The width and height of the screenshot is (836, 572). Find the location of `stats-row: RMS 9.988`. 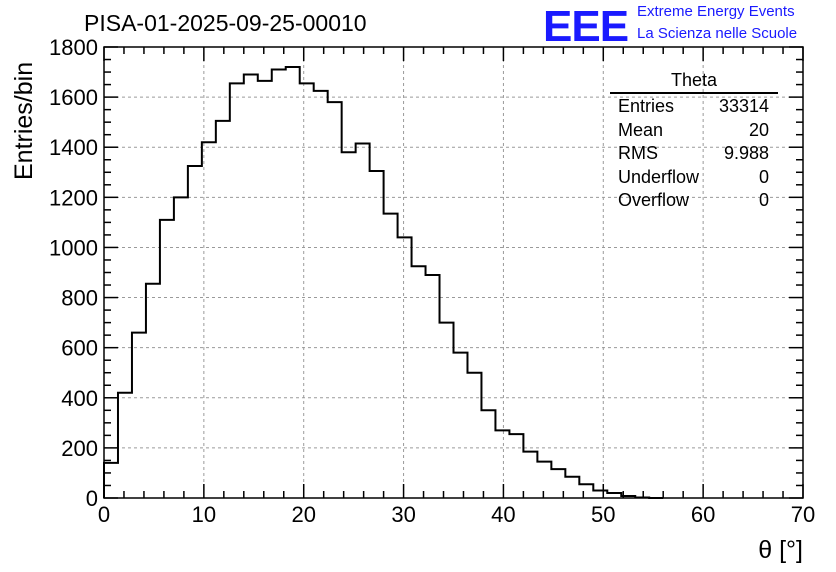

stats-row: RMS 9.988 is located at coordinates (694, 154).